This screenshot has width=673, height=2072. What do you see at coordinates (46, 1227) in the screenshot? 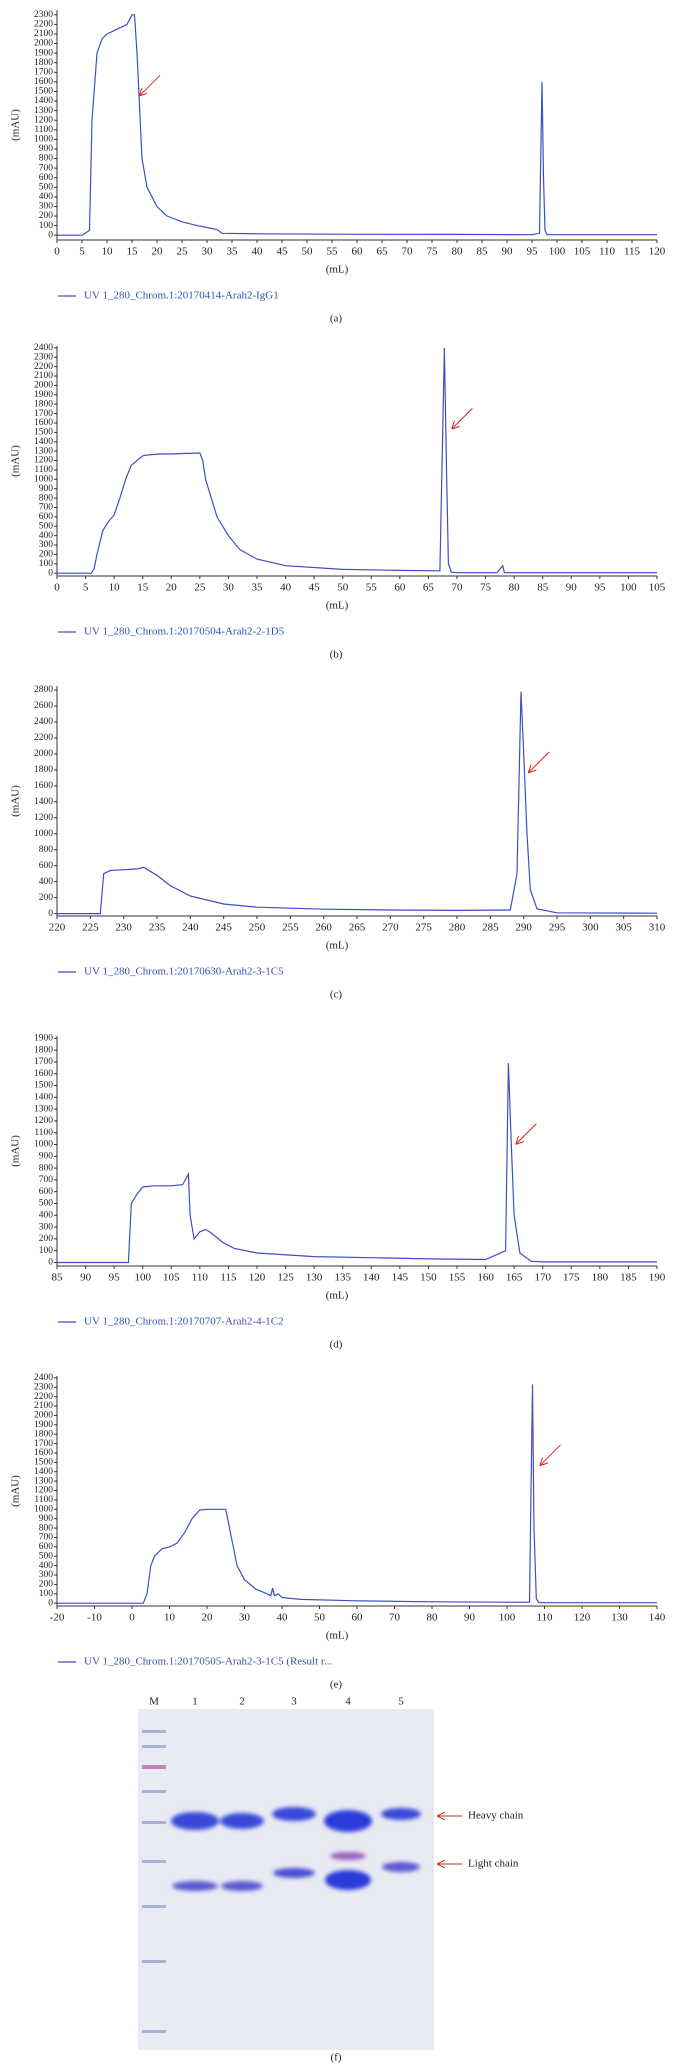
I see `y-tick-label: 300` at bounding box center [46, 1227].